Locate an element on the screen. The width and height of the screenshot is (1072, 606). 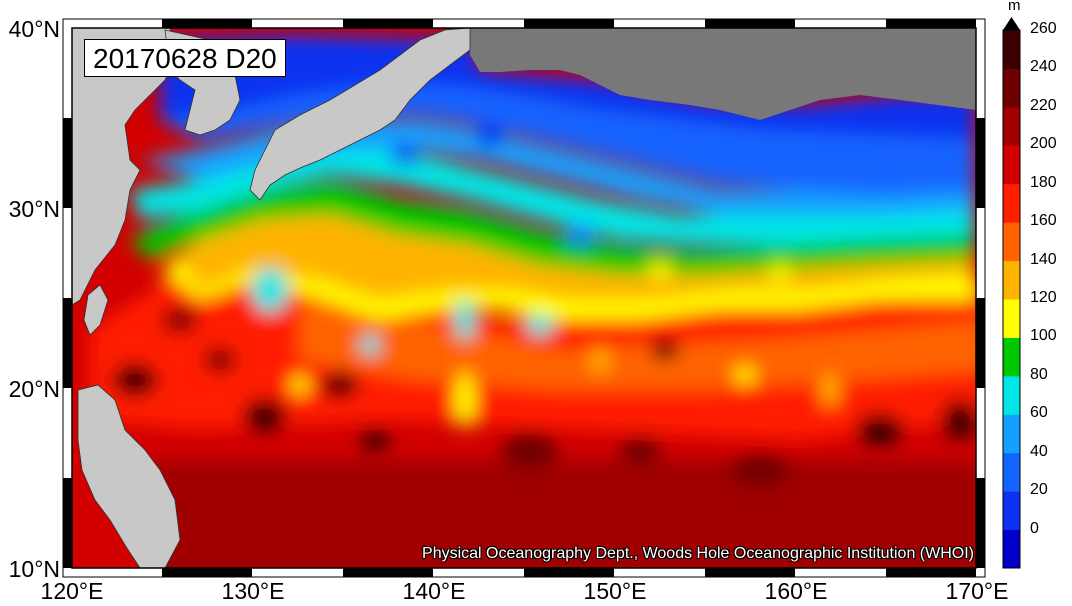
lon-label-170: 170°E is located at coordinates (977, 591).